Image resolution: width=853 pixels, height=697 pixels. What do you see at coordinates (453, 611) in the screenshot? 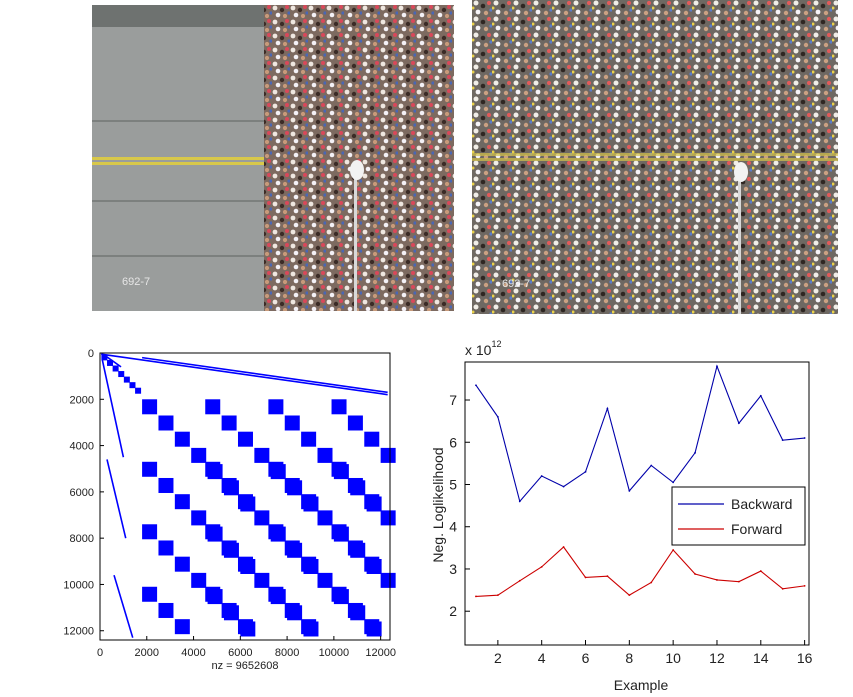
I see `chart-y-tick-label: 2` at bounding box center [453, 611].